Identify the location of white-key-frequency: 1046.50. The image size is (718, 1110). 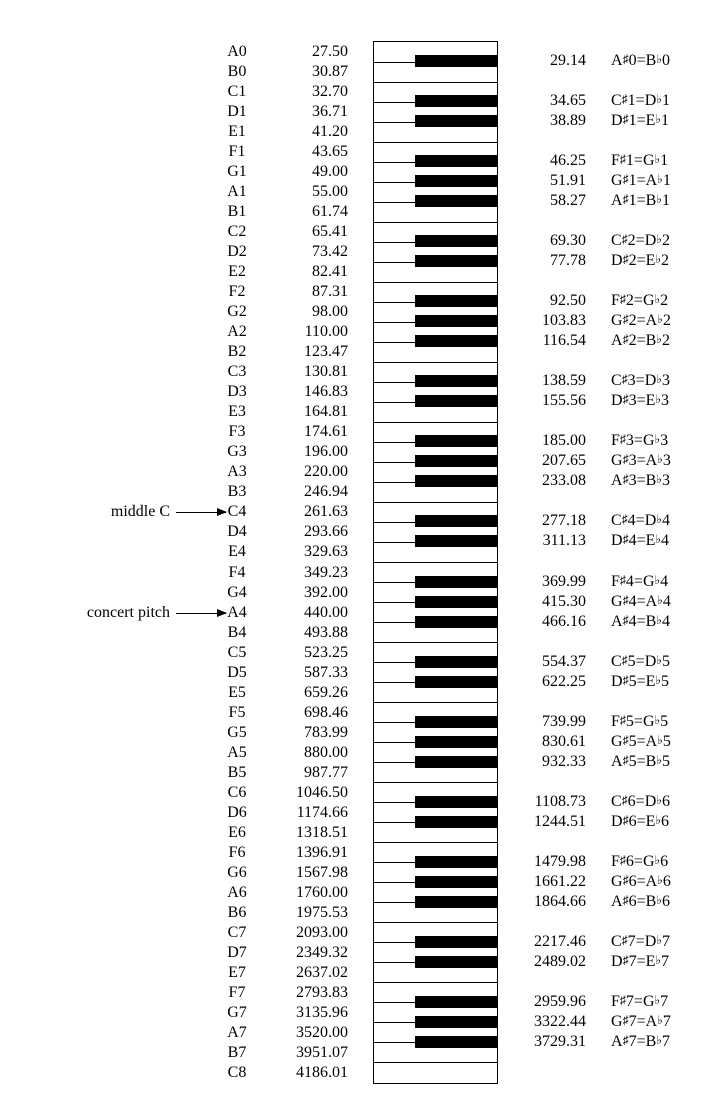
(322, 792).